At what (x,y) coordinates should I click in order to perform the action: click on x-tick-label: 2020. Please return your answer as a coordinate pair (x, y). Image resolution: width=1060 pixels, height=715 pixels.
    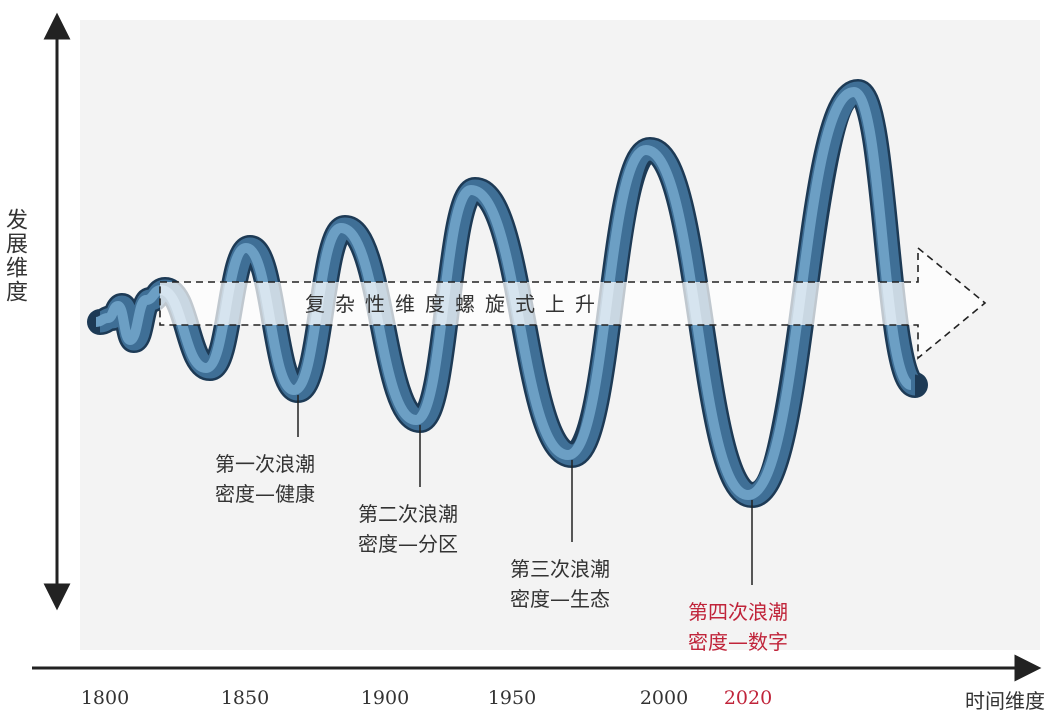
    Looking at the image, I should click on (748, 698).